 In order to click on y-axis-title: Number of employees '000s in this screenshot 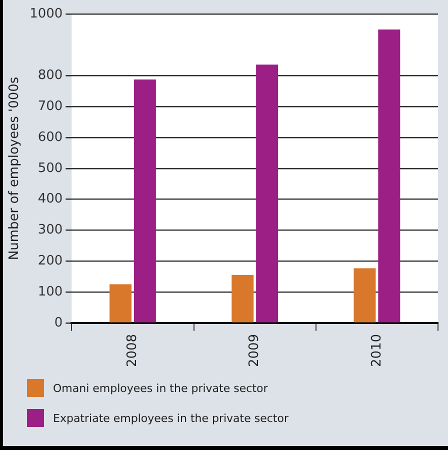, I will do `click(14, 168)`.